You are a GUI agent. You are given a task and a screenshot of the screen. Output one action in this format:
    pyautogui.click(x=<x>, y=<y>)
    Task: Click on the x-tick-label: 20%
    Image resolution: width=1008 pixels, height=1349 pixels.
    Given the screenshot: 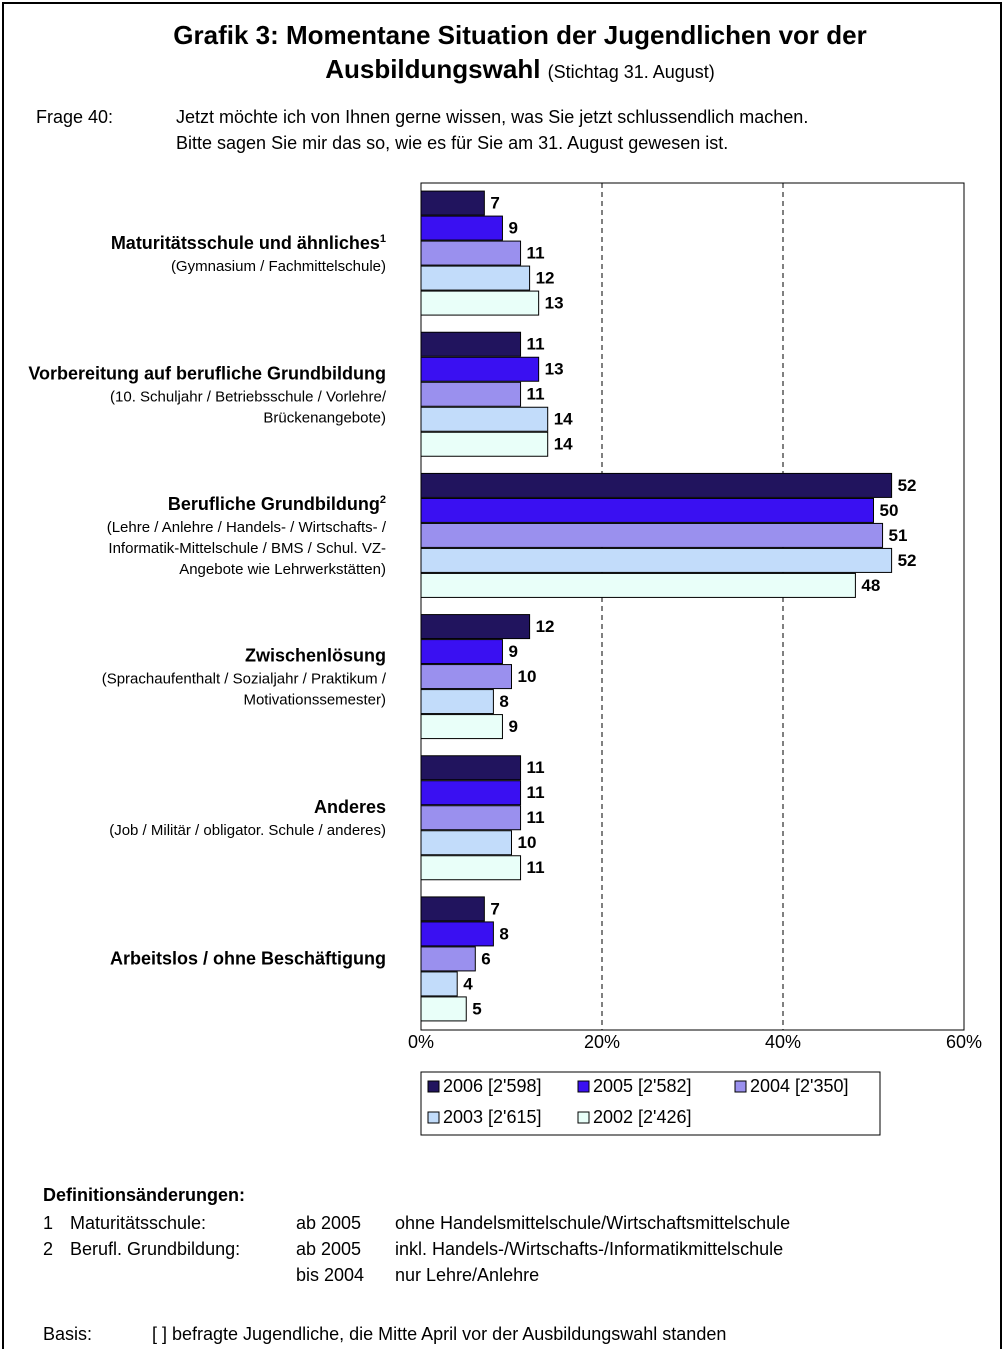 What is the action you would take?
    pyautogui.click(x=602, y=1042)
    